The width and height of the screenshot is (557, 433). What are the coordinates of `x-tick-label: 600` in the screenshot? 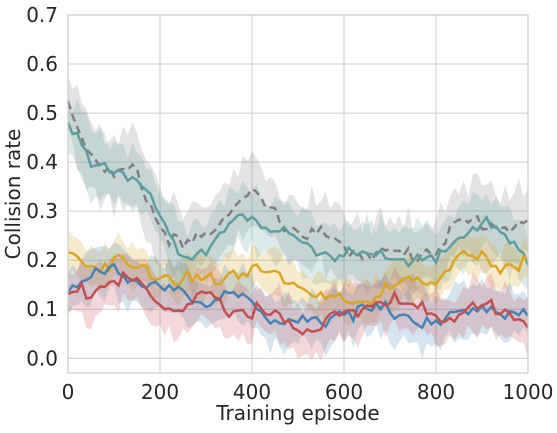 It's located at (344, 392).